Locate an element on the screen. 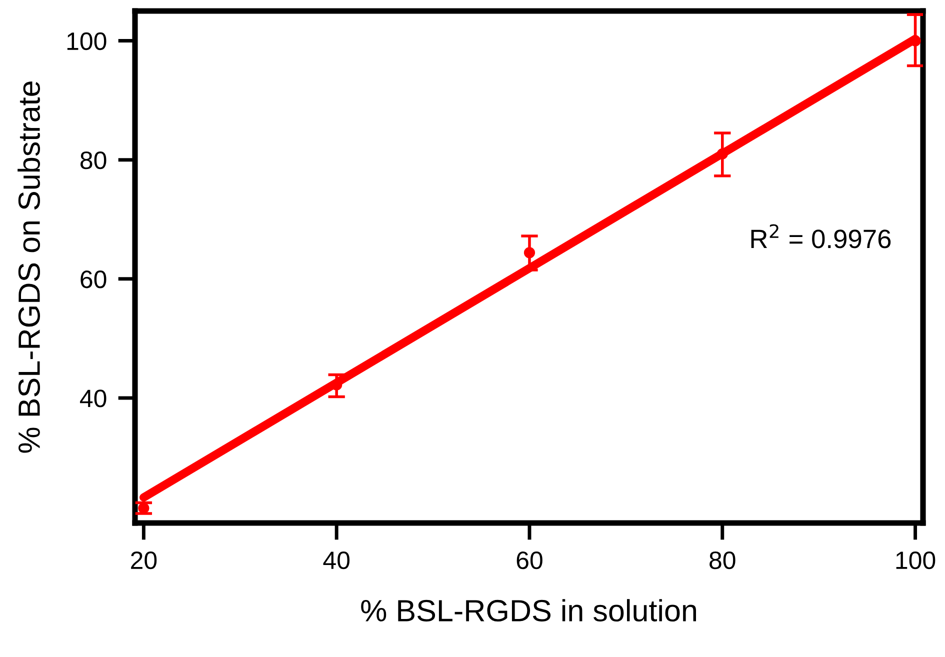  annotation: R$^{2}$ = 0.9976 is located at coordinates (821, 236).